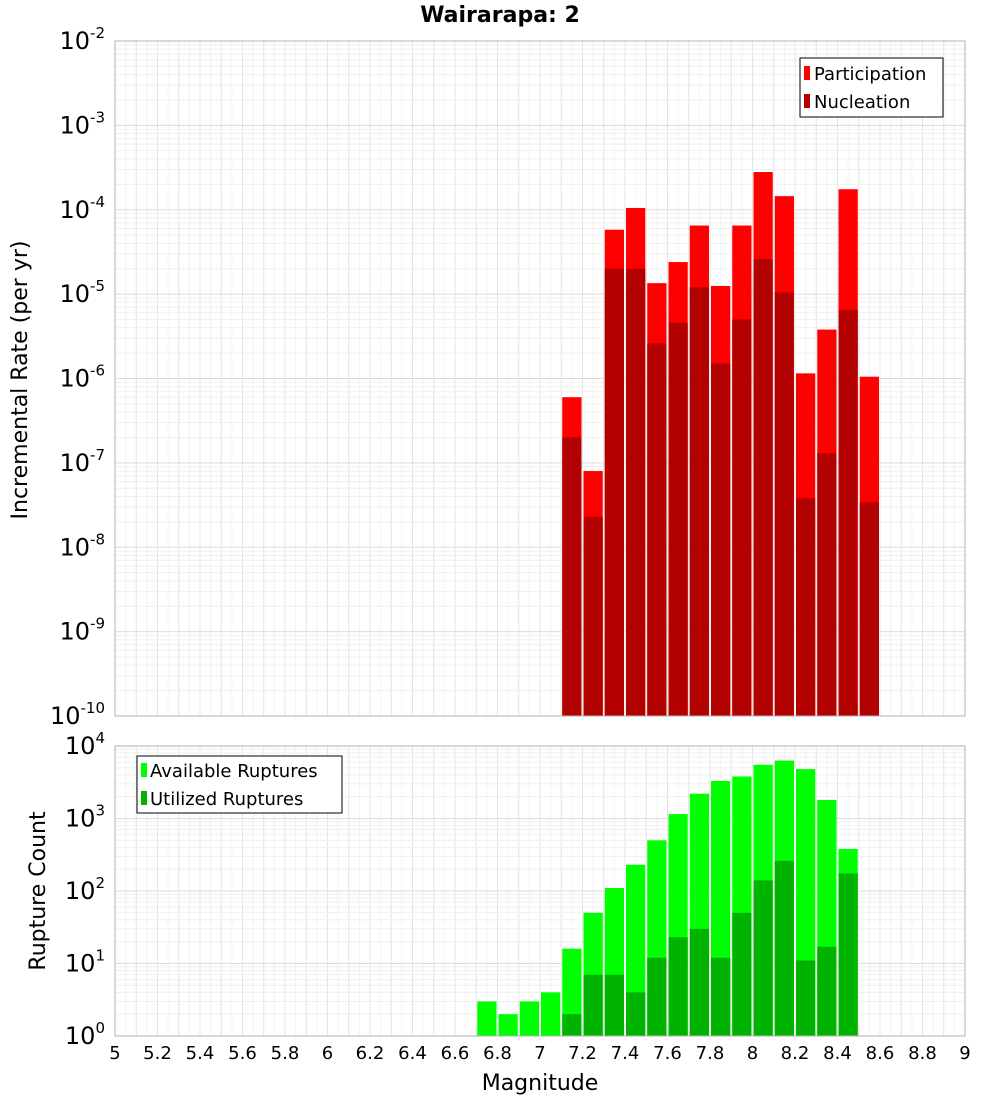 The width and height of the screenshot is (1000, 1104). What do you see at coordinates (157, 1053) in the screenshot?
I see `x-tick-label: 5.2` at bounding box center [157, 1053].